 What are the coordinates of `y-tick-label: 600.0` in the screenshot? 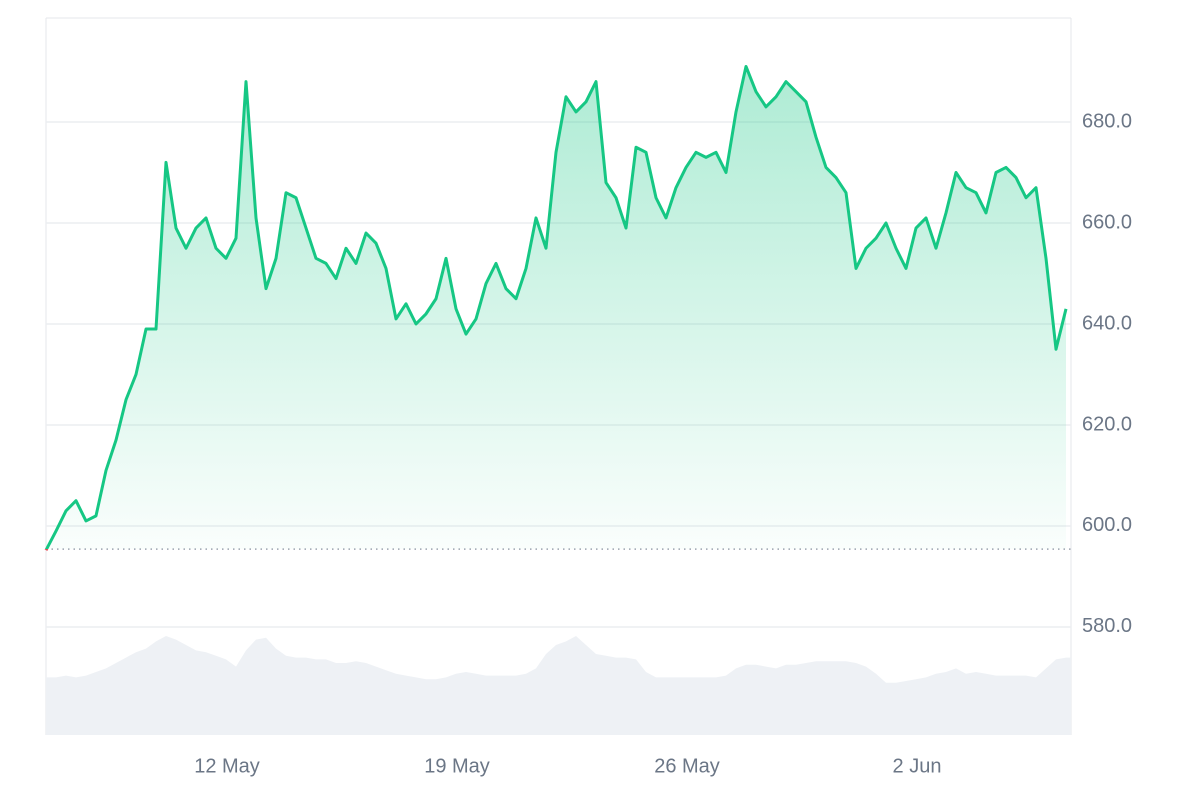 It's located at (1107, 525).